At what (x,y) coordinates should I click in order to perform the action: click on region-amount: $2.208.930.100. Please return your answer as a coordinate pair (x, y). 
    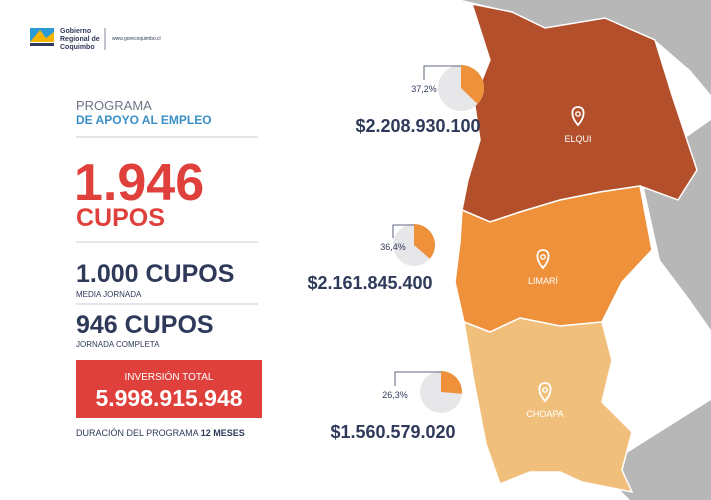
    Looking at the image, I should click on (417, 126).